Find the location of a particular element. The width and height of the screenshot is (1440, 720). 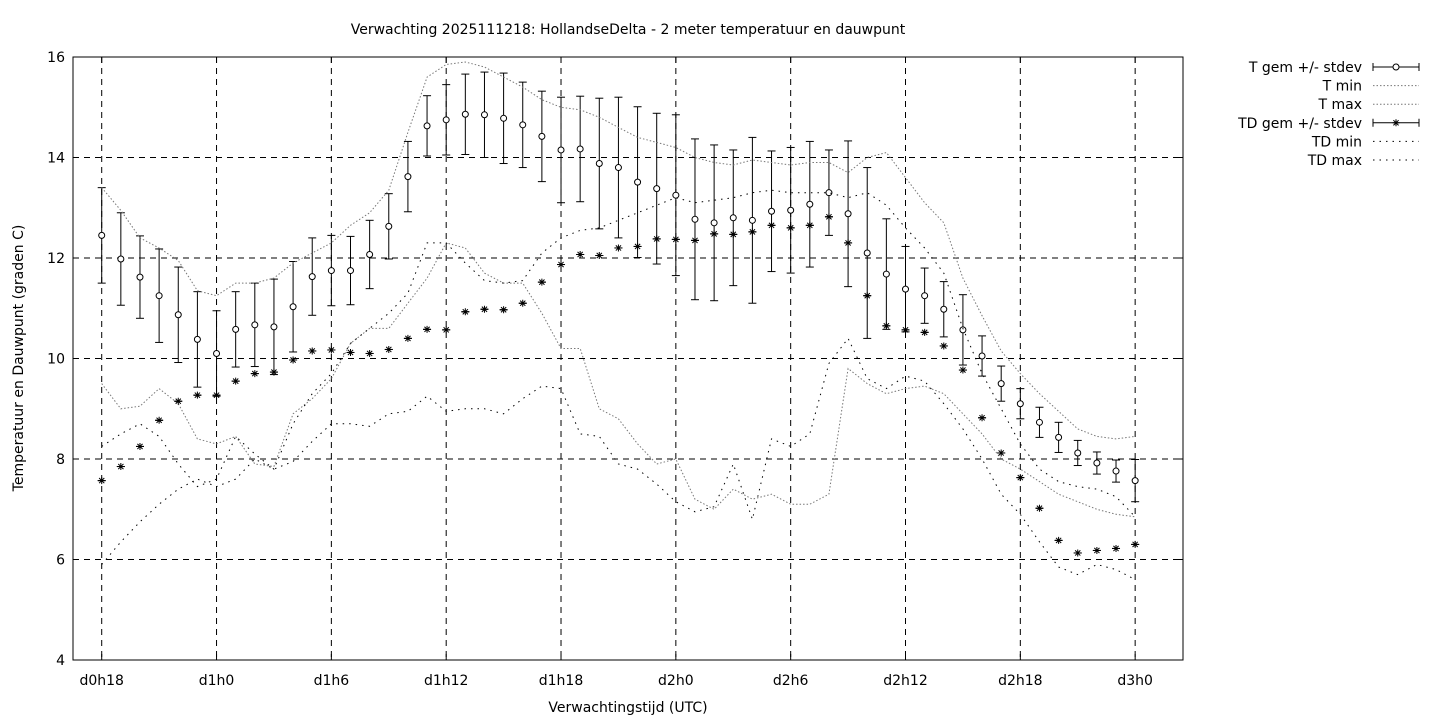

x-tick-label: d2h12 is located at coordinates (905, 681).